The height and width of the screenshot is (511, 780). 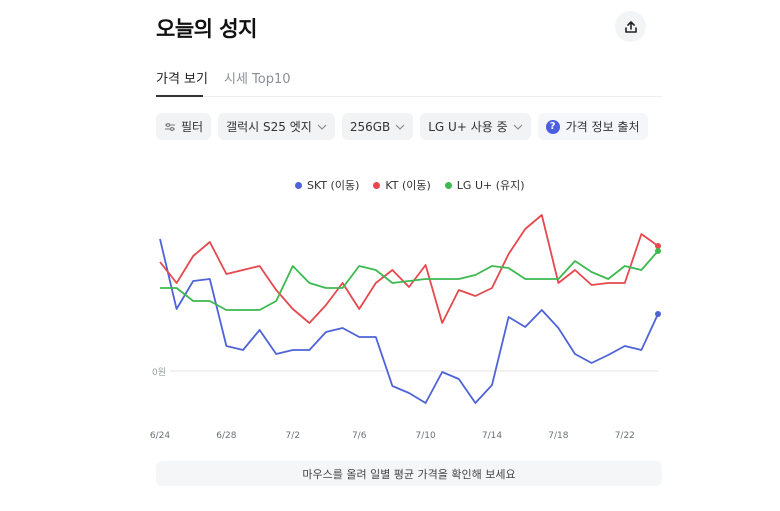 I want to click on legend-label: KT (이동), so click(x=408, y=185).